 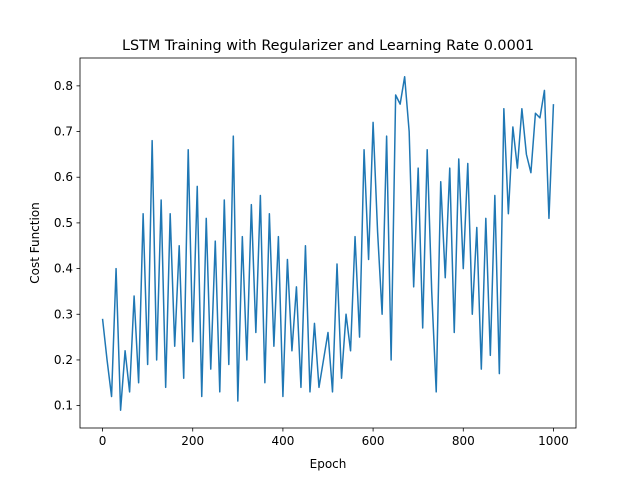 What do you see at coordinates (63, 223) in the screenshot?
I see `y-tick-label: 0.5` at bounding box center [63, 223].